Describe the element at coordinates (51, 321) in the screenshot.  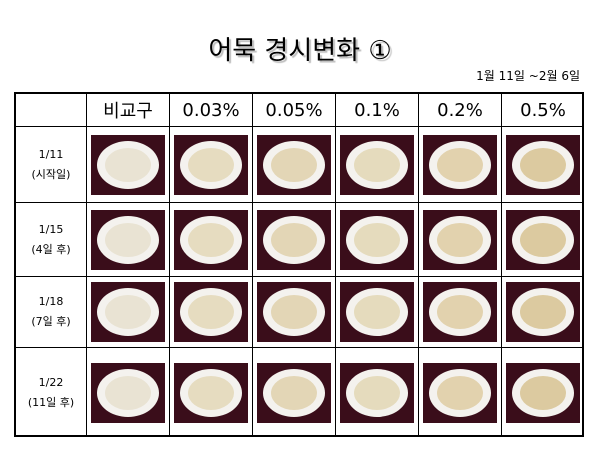
I see `row-note: (7일 후)` at that location.